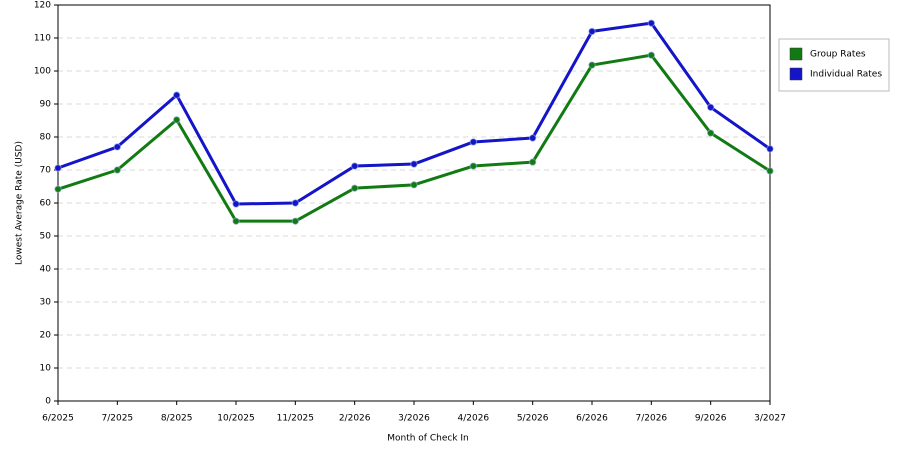  I want to click on y-tick-label: 60, so click(46, 204).